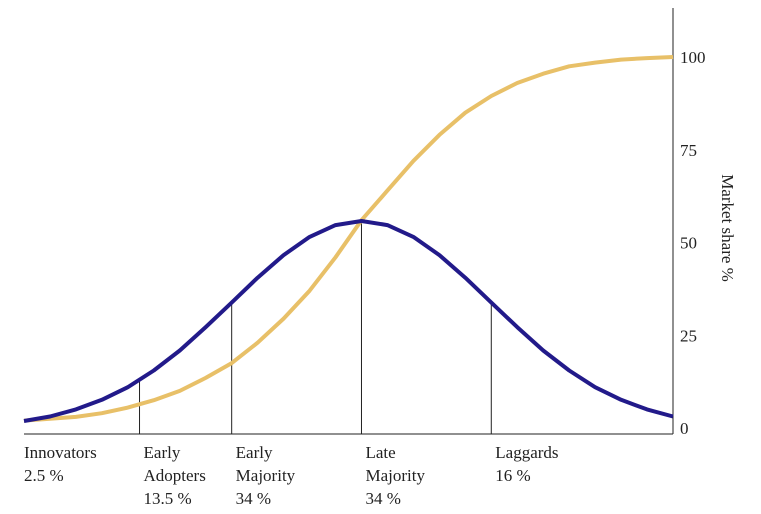 The image size is (761, 514). Describe the element at coordinates (684, 428) in the screenshot. I see `y-tick-label: 0` at that location.